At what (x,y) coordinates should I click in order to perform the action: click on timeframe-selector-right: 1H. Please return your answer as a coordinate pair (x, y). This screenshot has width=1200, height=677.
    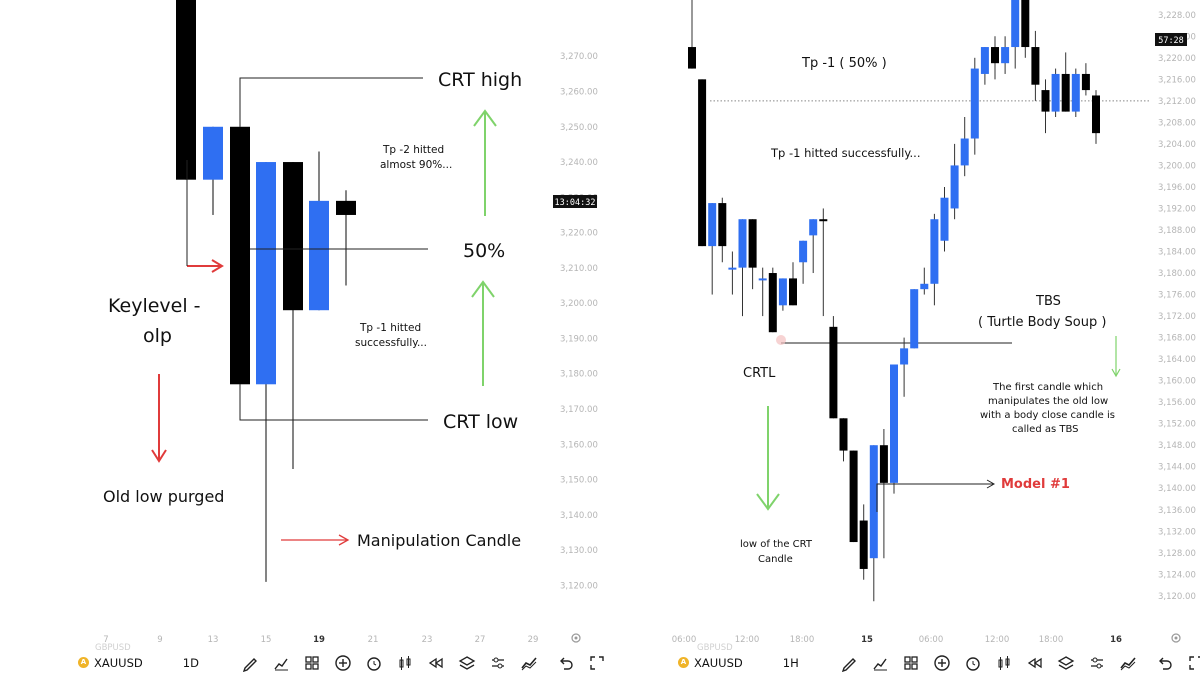
    Looking at the image, I should click on (790, 662).